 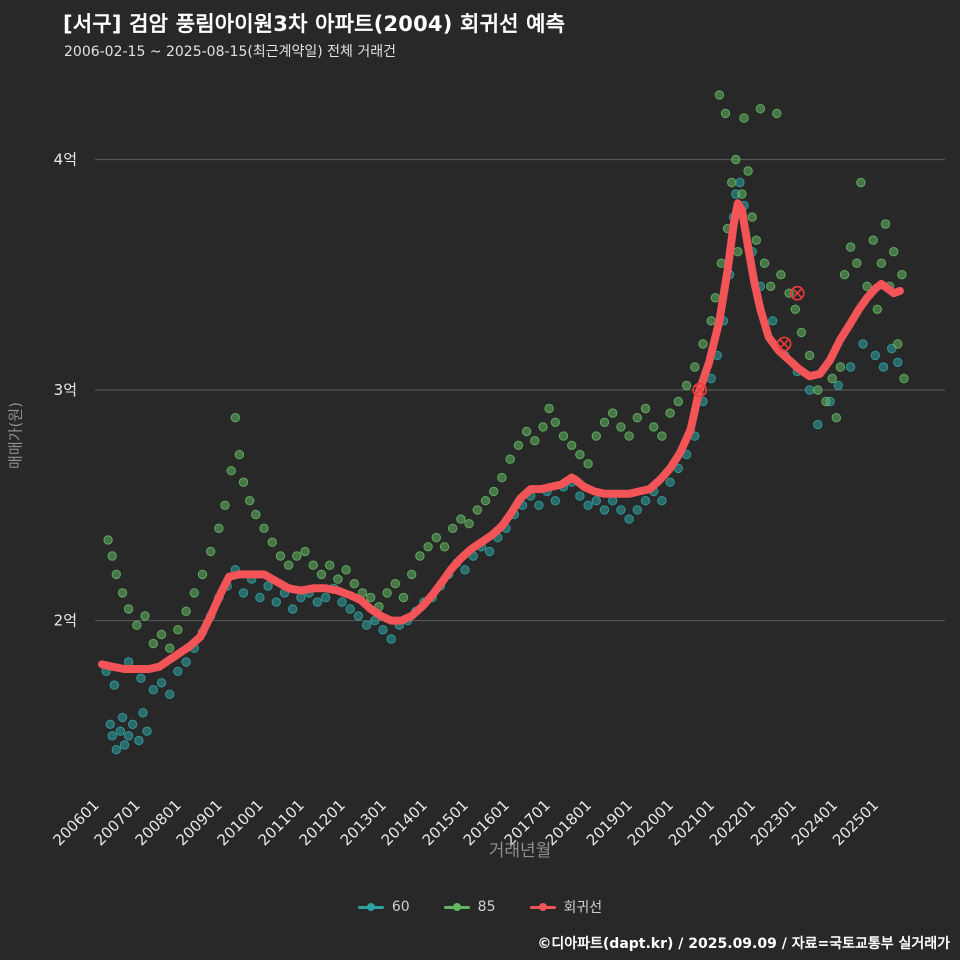 I want to click on page-title: [서구] 검암 풍림아이원3차 아파트(2004) 회귀선 예측, so click(x=314, y=24).